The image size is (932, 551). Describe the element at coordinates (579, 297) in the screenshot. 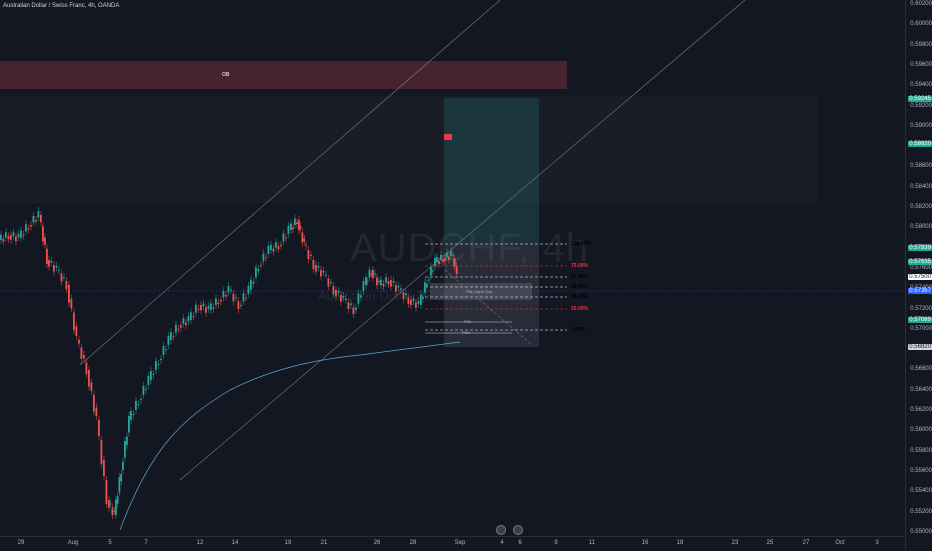

I see `fib-label-38: 38.20%` at that location.